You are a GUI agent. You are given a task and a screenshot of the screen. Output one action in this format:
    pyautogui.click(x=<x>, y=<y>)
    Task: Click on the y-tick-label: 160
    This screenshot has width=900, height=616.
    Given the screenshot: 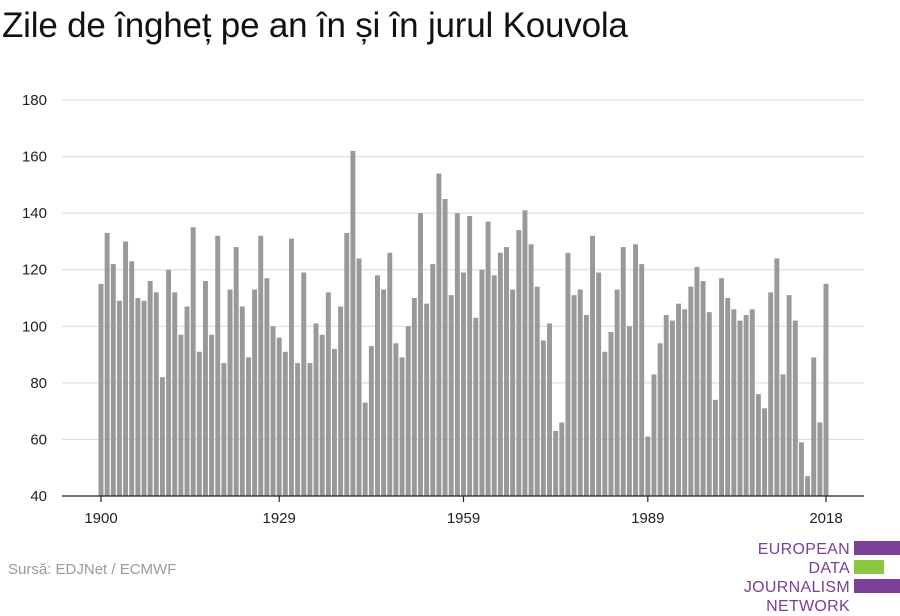 What is the action you would take?
    pyautogui.click(x=34, y=157)
    